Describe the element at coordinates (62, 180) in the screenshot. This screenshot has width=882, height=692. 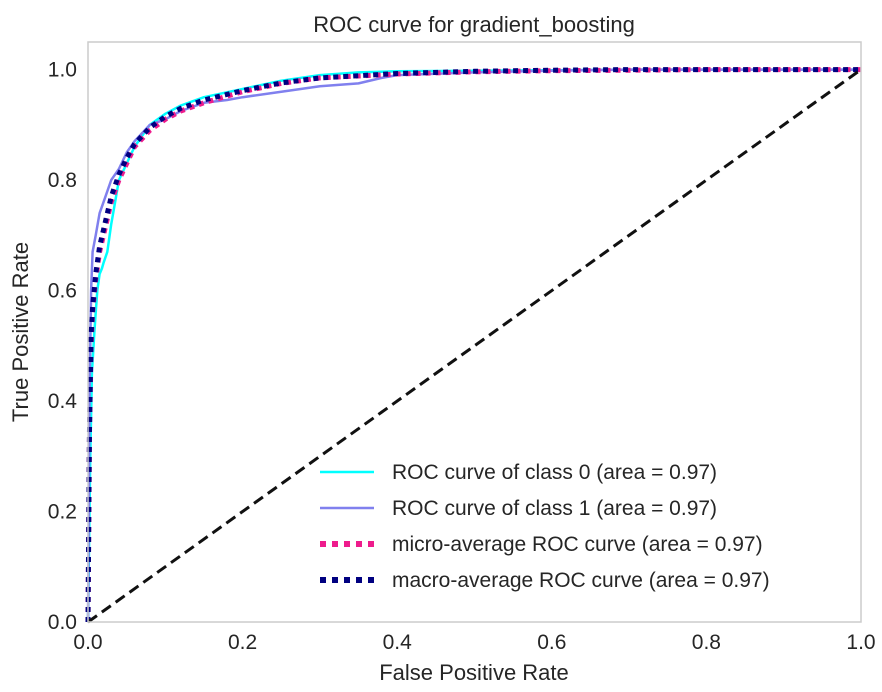
I see `y-tick-label: 0.8` at that location.